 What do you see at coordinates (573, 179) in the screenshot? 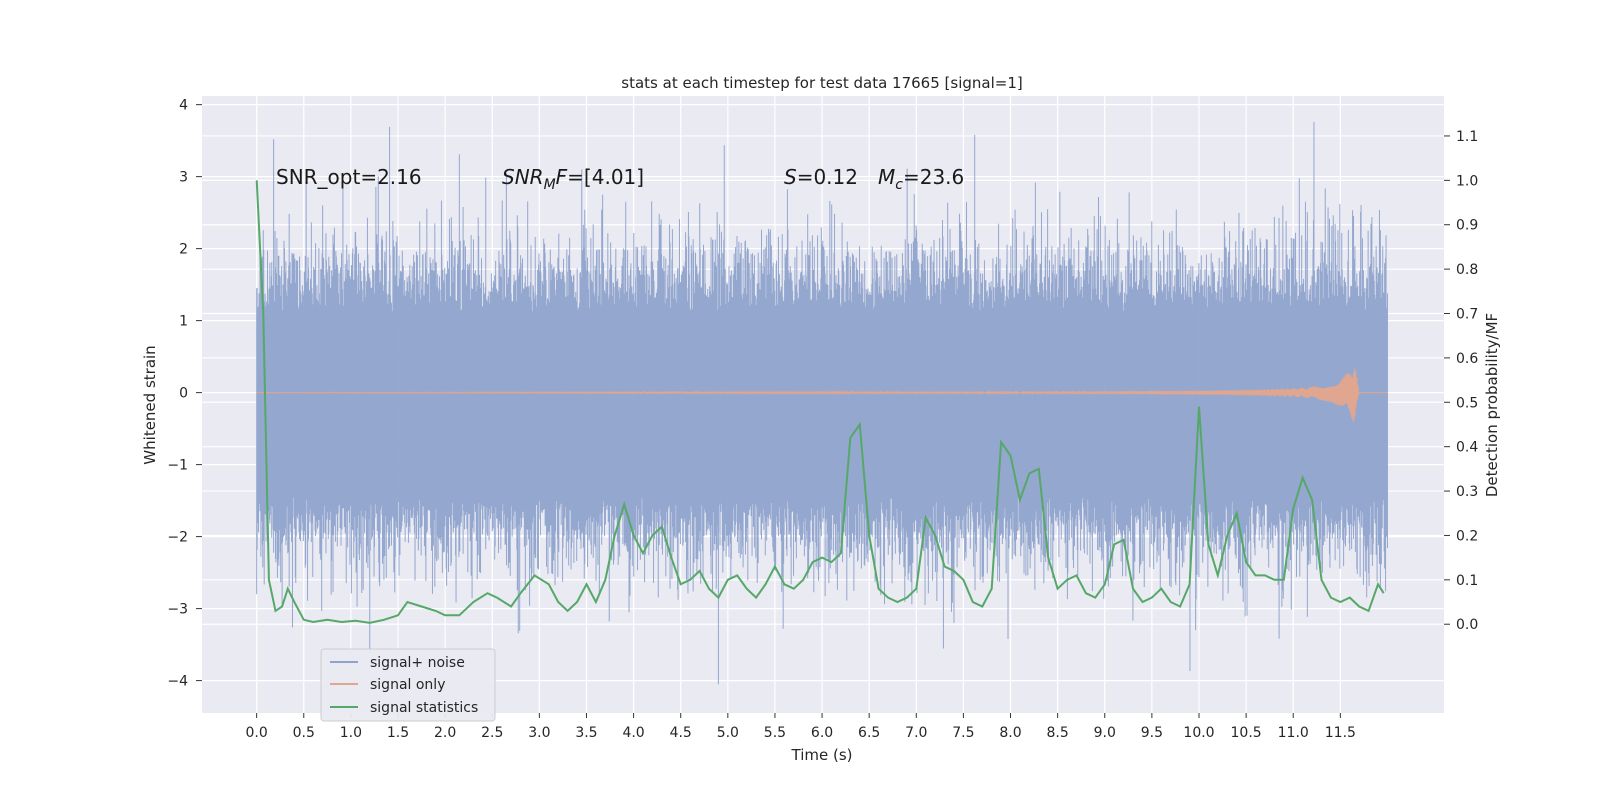
I see `annotation-snr-mf: SNRMF=[4.01]` at bounding box center [573, 179].